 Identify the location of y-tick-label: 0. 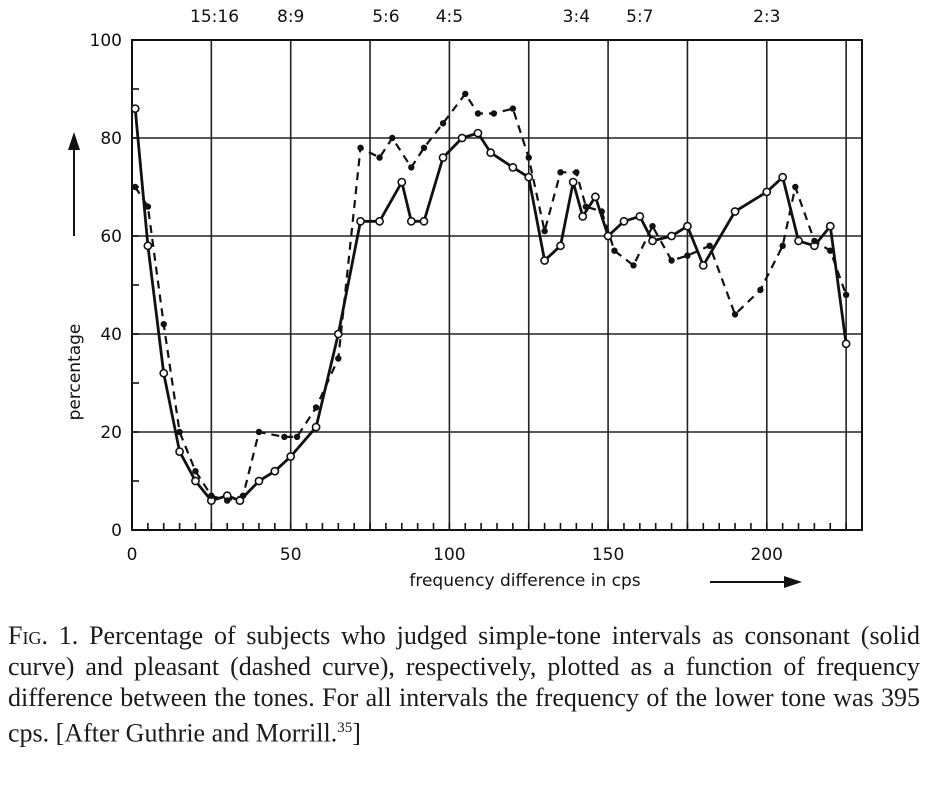
(116, 531).